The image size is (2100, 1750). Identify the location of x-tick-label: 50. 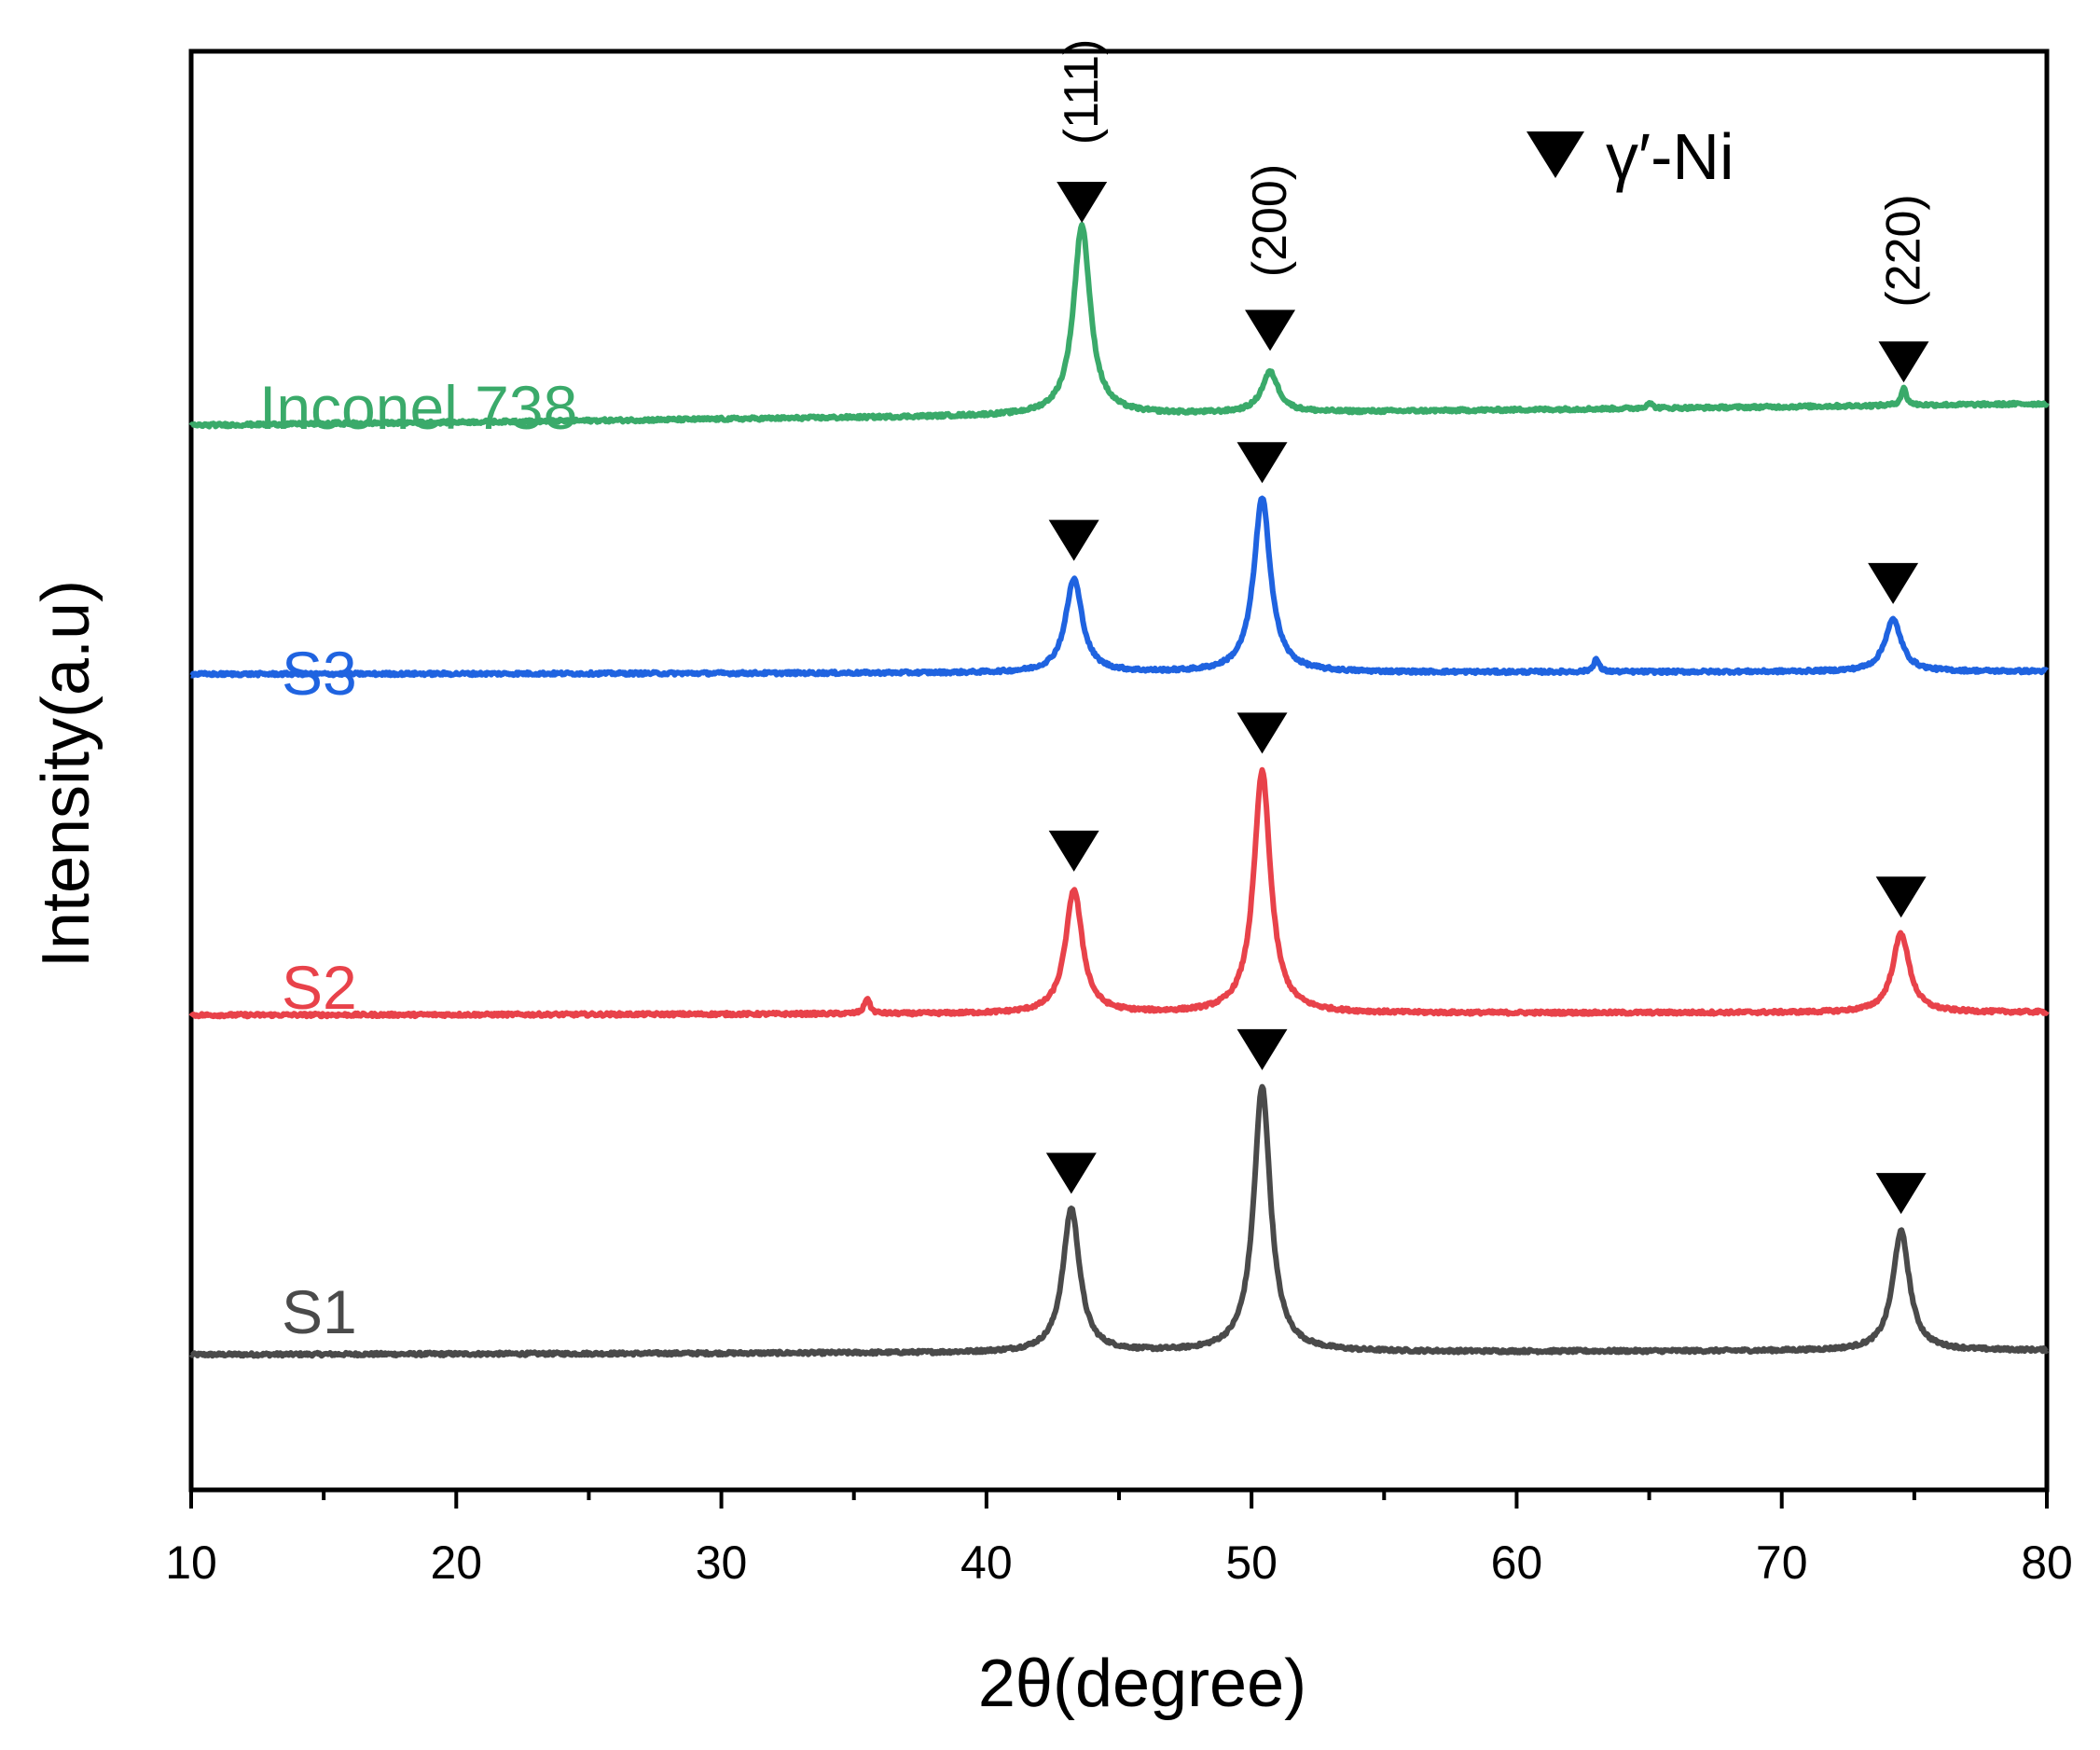
(1251, 1562).